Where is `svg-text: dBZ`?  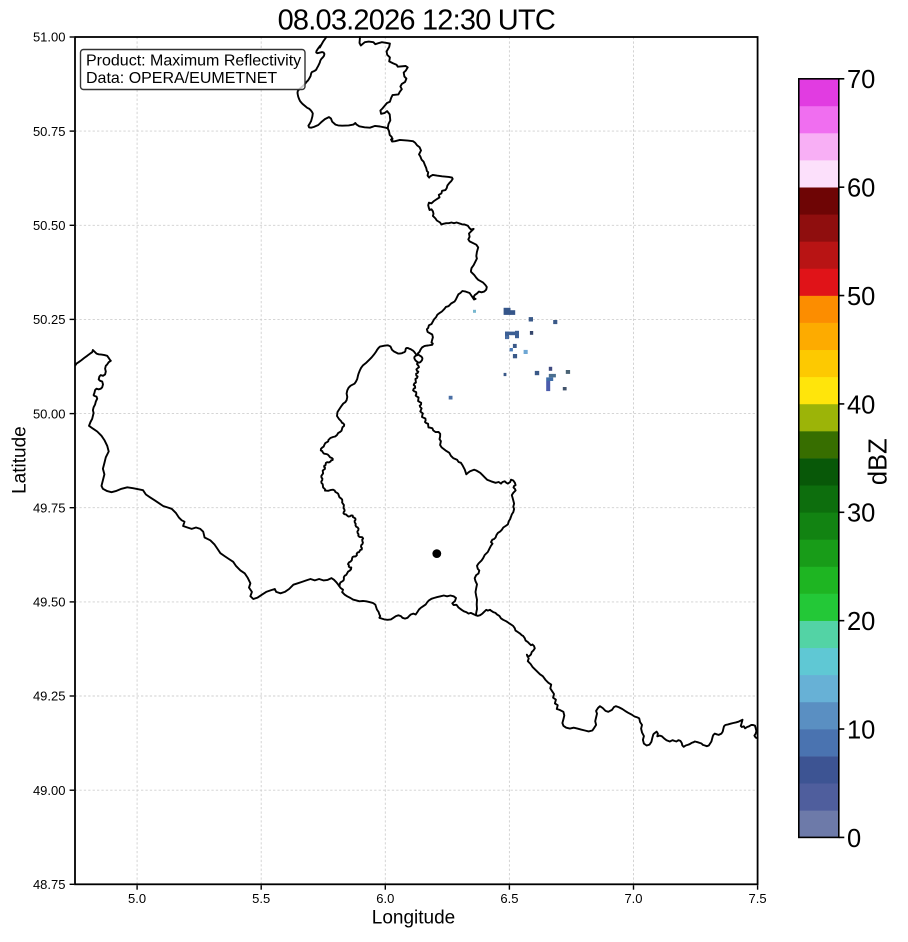
svg-text: dBZ is located at coordinates (879, 461).